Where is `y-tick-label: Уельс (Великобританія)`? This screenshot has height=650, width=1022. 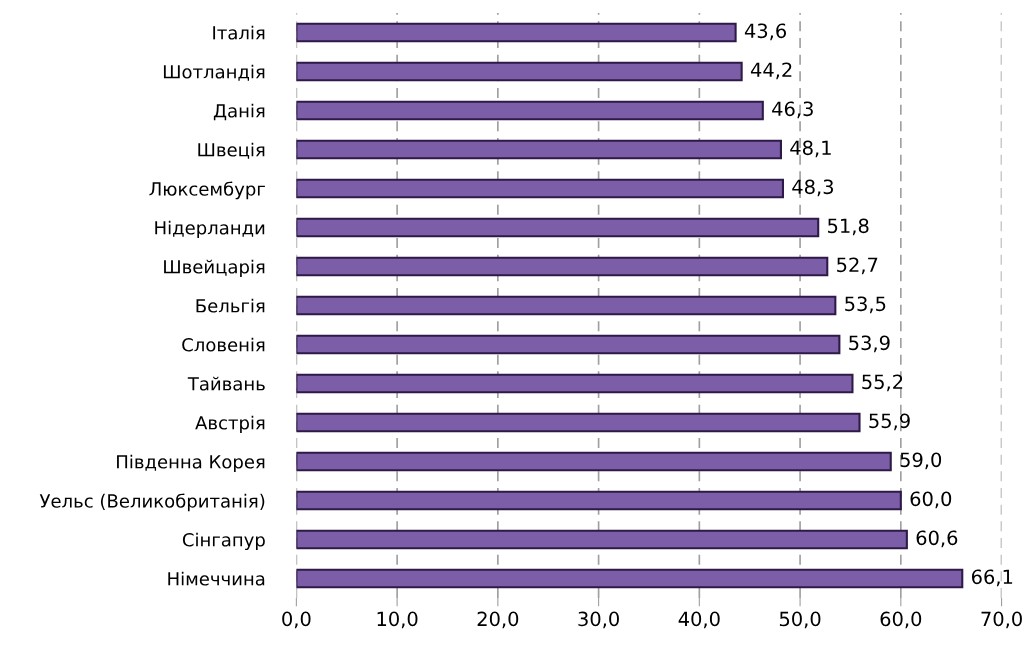 y-tick-label: Уельс (Великобританія) is located at coordinates (152, 502).